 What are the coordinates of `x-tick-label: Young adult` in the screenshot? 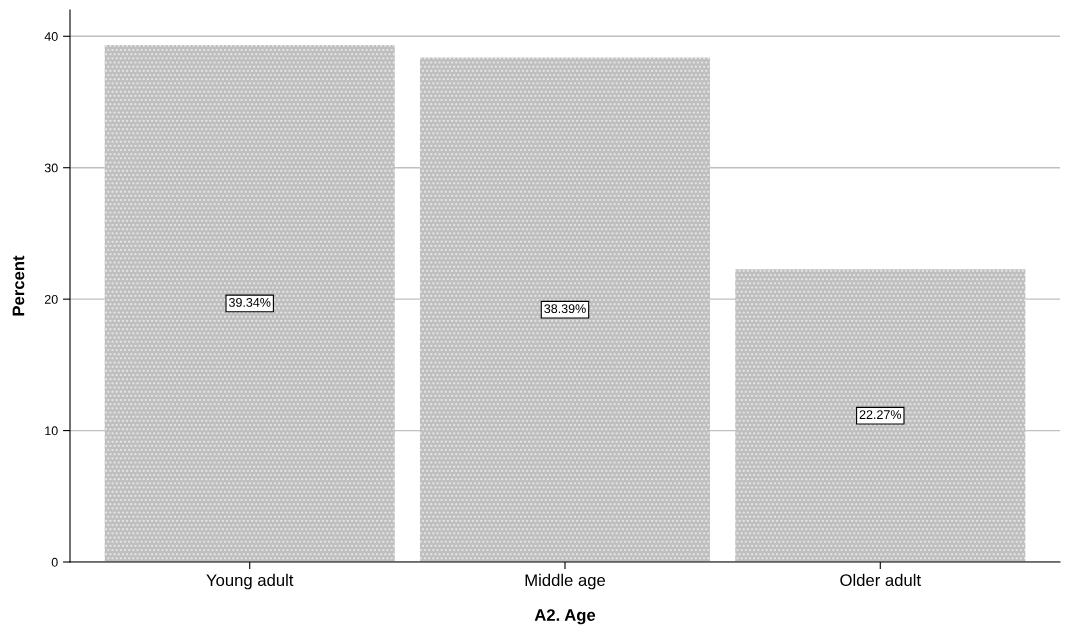 It's located at (250, 581).